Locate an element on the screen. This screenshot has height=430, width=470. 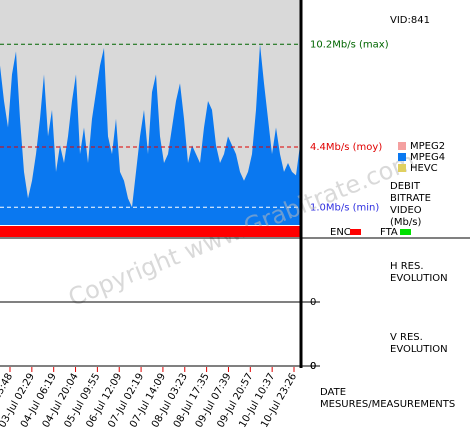
bottom-zero: 0 is located at coordinates (313, 366).